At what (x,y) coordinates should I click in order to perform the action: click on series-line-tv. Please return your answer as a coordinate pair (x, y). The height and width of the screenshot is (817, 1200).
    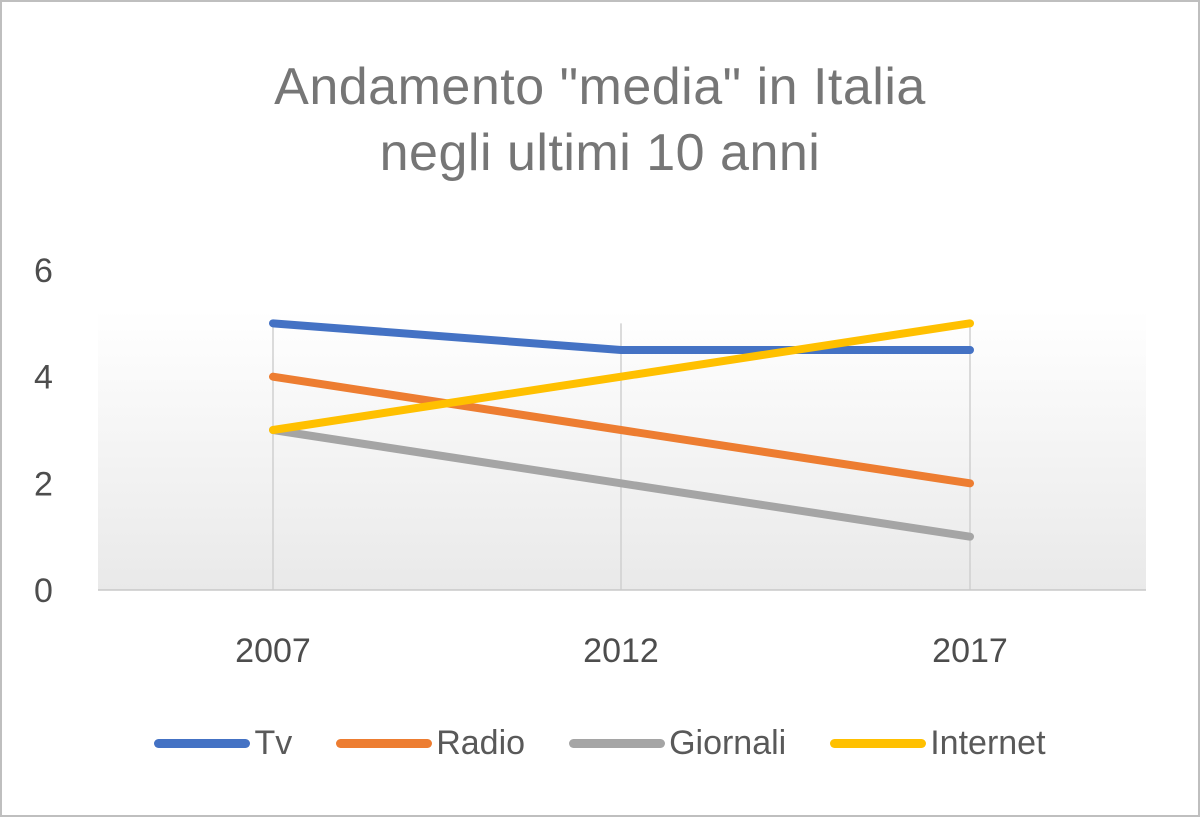
    Looking at the image, I should click on (621, 336).